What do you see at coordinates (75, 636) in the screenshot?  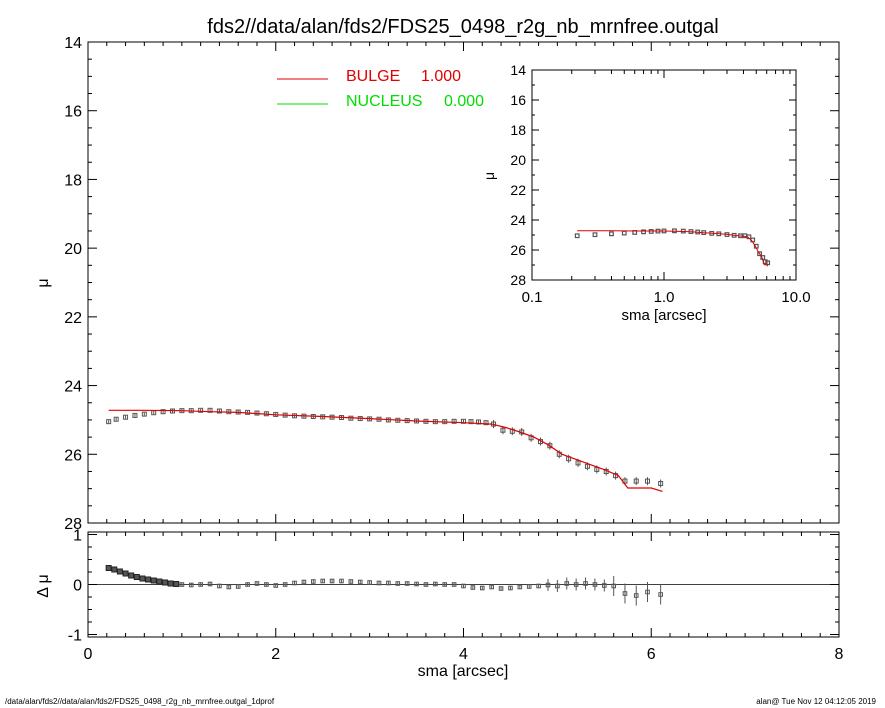 I see `residual-y-tick-label: -1` at bounding box center [75, 636].